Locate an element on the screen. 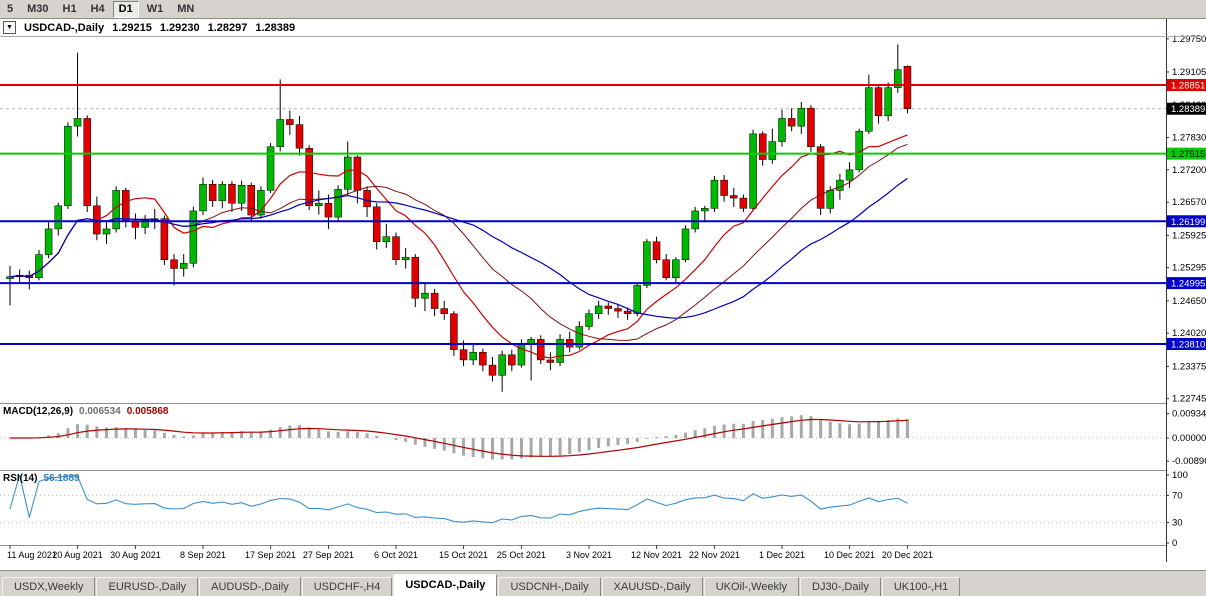 The height and width of the screenshot is (596, 1206). level-price-chip-value: 1.28851 is located at coordinates (1188, 86).